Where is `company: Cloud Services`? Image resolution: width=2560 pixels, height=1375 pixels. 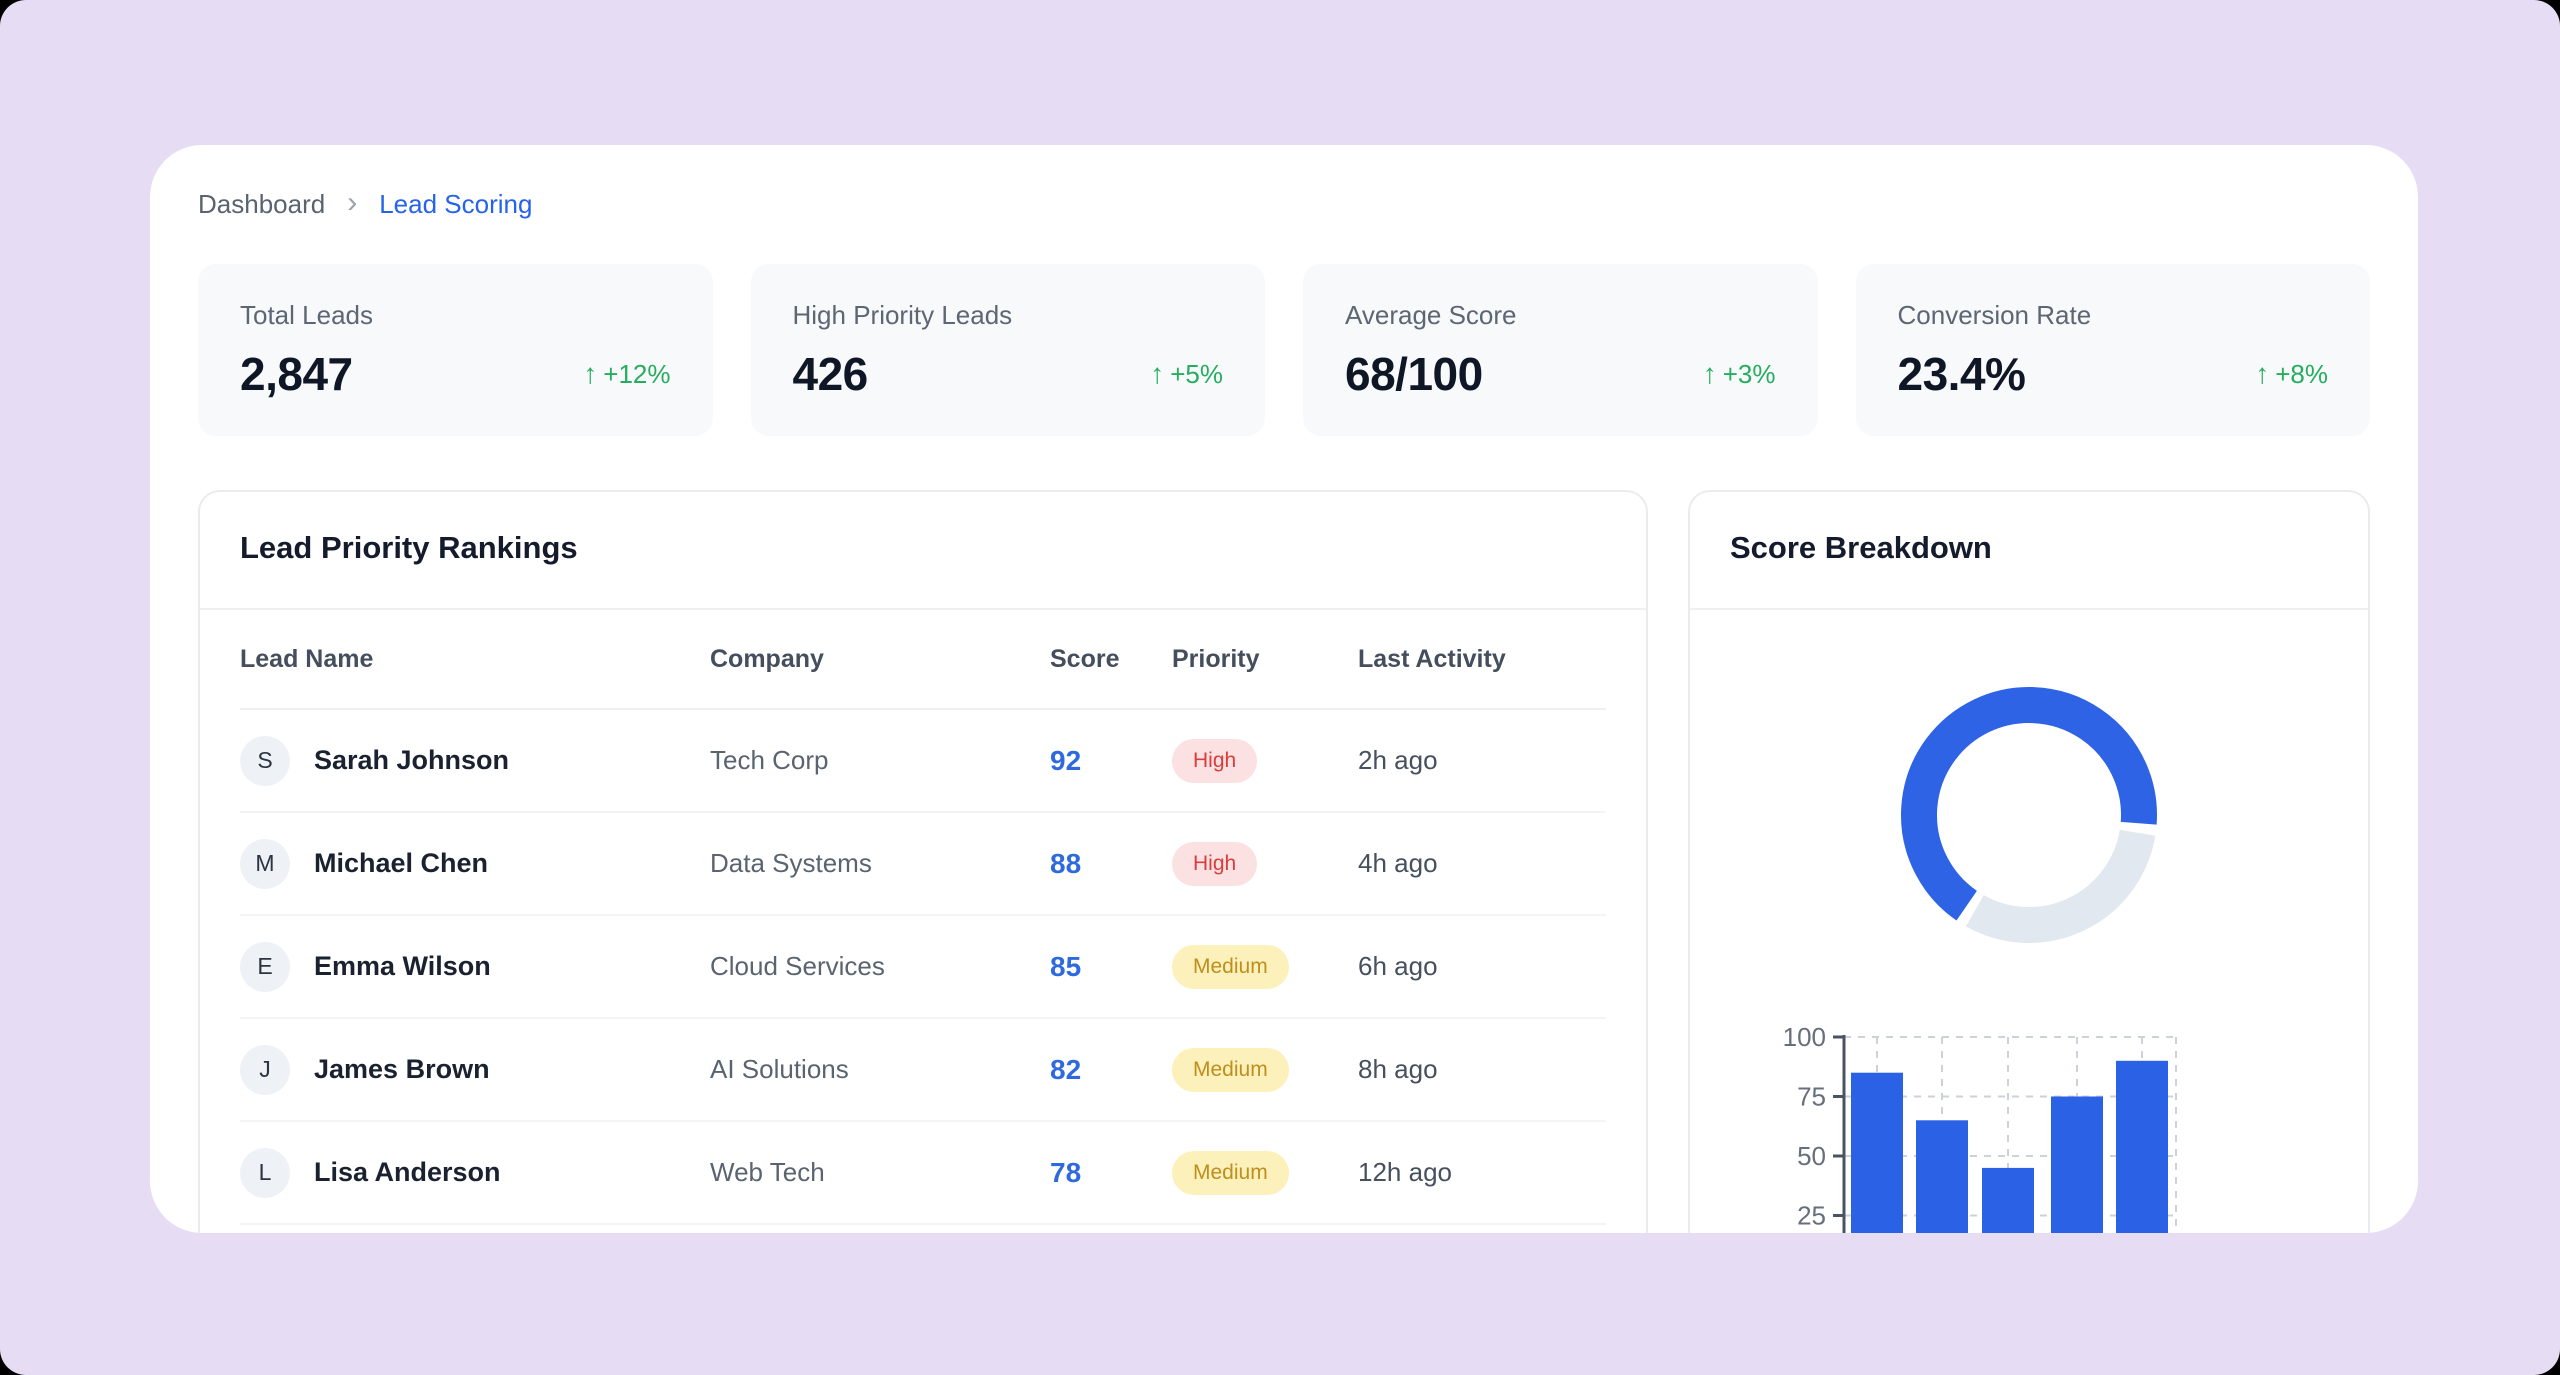 company: Cloud Services is located at coordinates (797, 966).